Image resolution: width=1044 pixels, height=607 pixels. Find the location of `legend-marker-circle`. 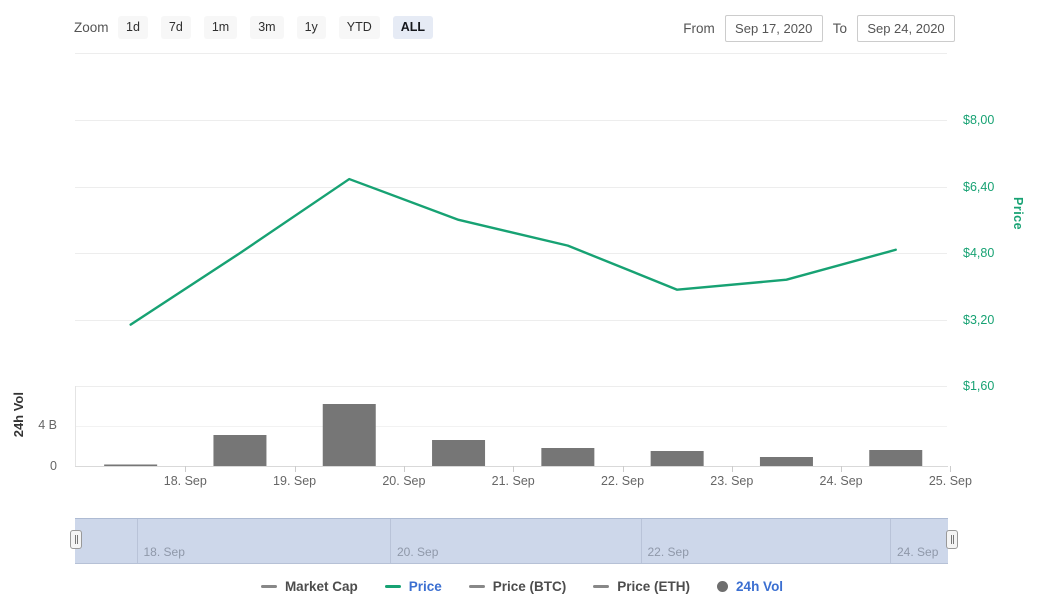

legend-marker-circle is located at coordinates (723, 586).